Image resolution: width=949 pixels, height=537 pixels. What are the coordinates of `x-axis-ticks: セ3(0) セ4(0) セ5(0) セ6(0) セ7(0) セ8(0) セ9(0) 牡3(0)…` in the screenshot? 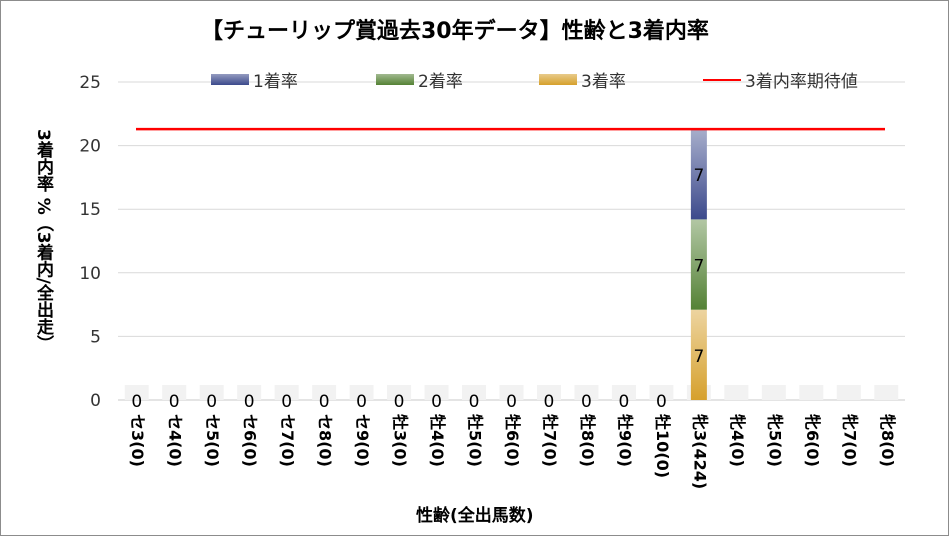 It's located at (512, 451).